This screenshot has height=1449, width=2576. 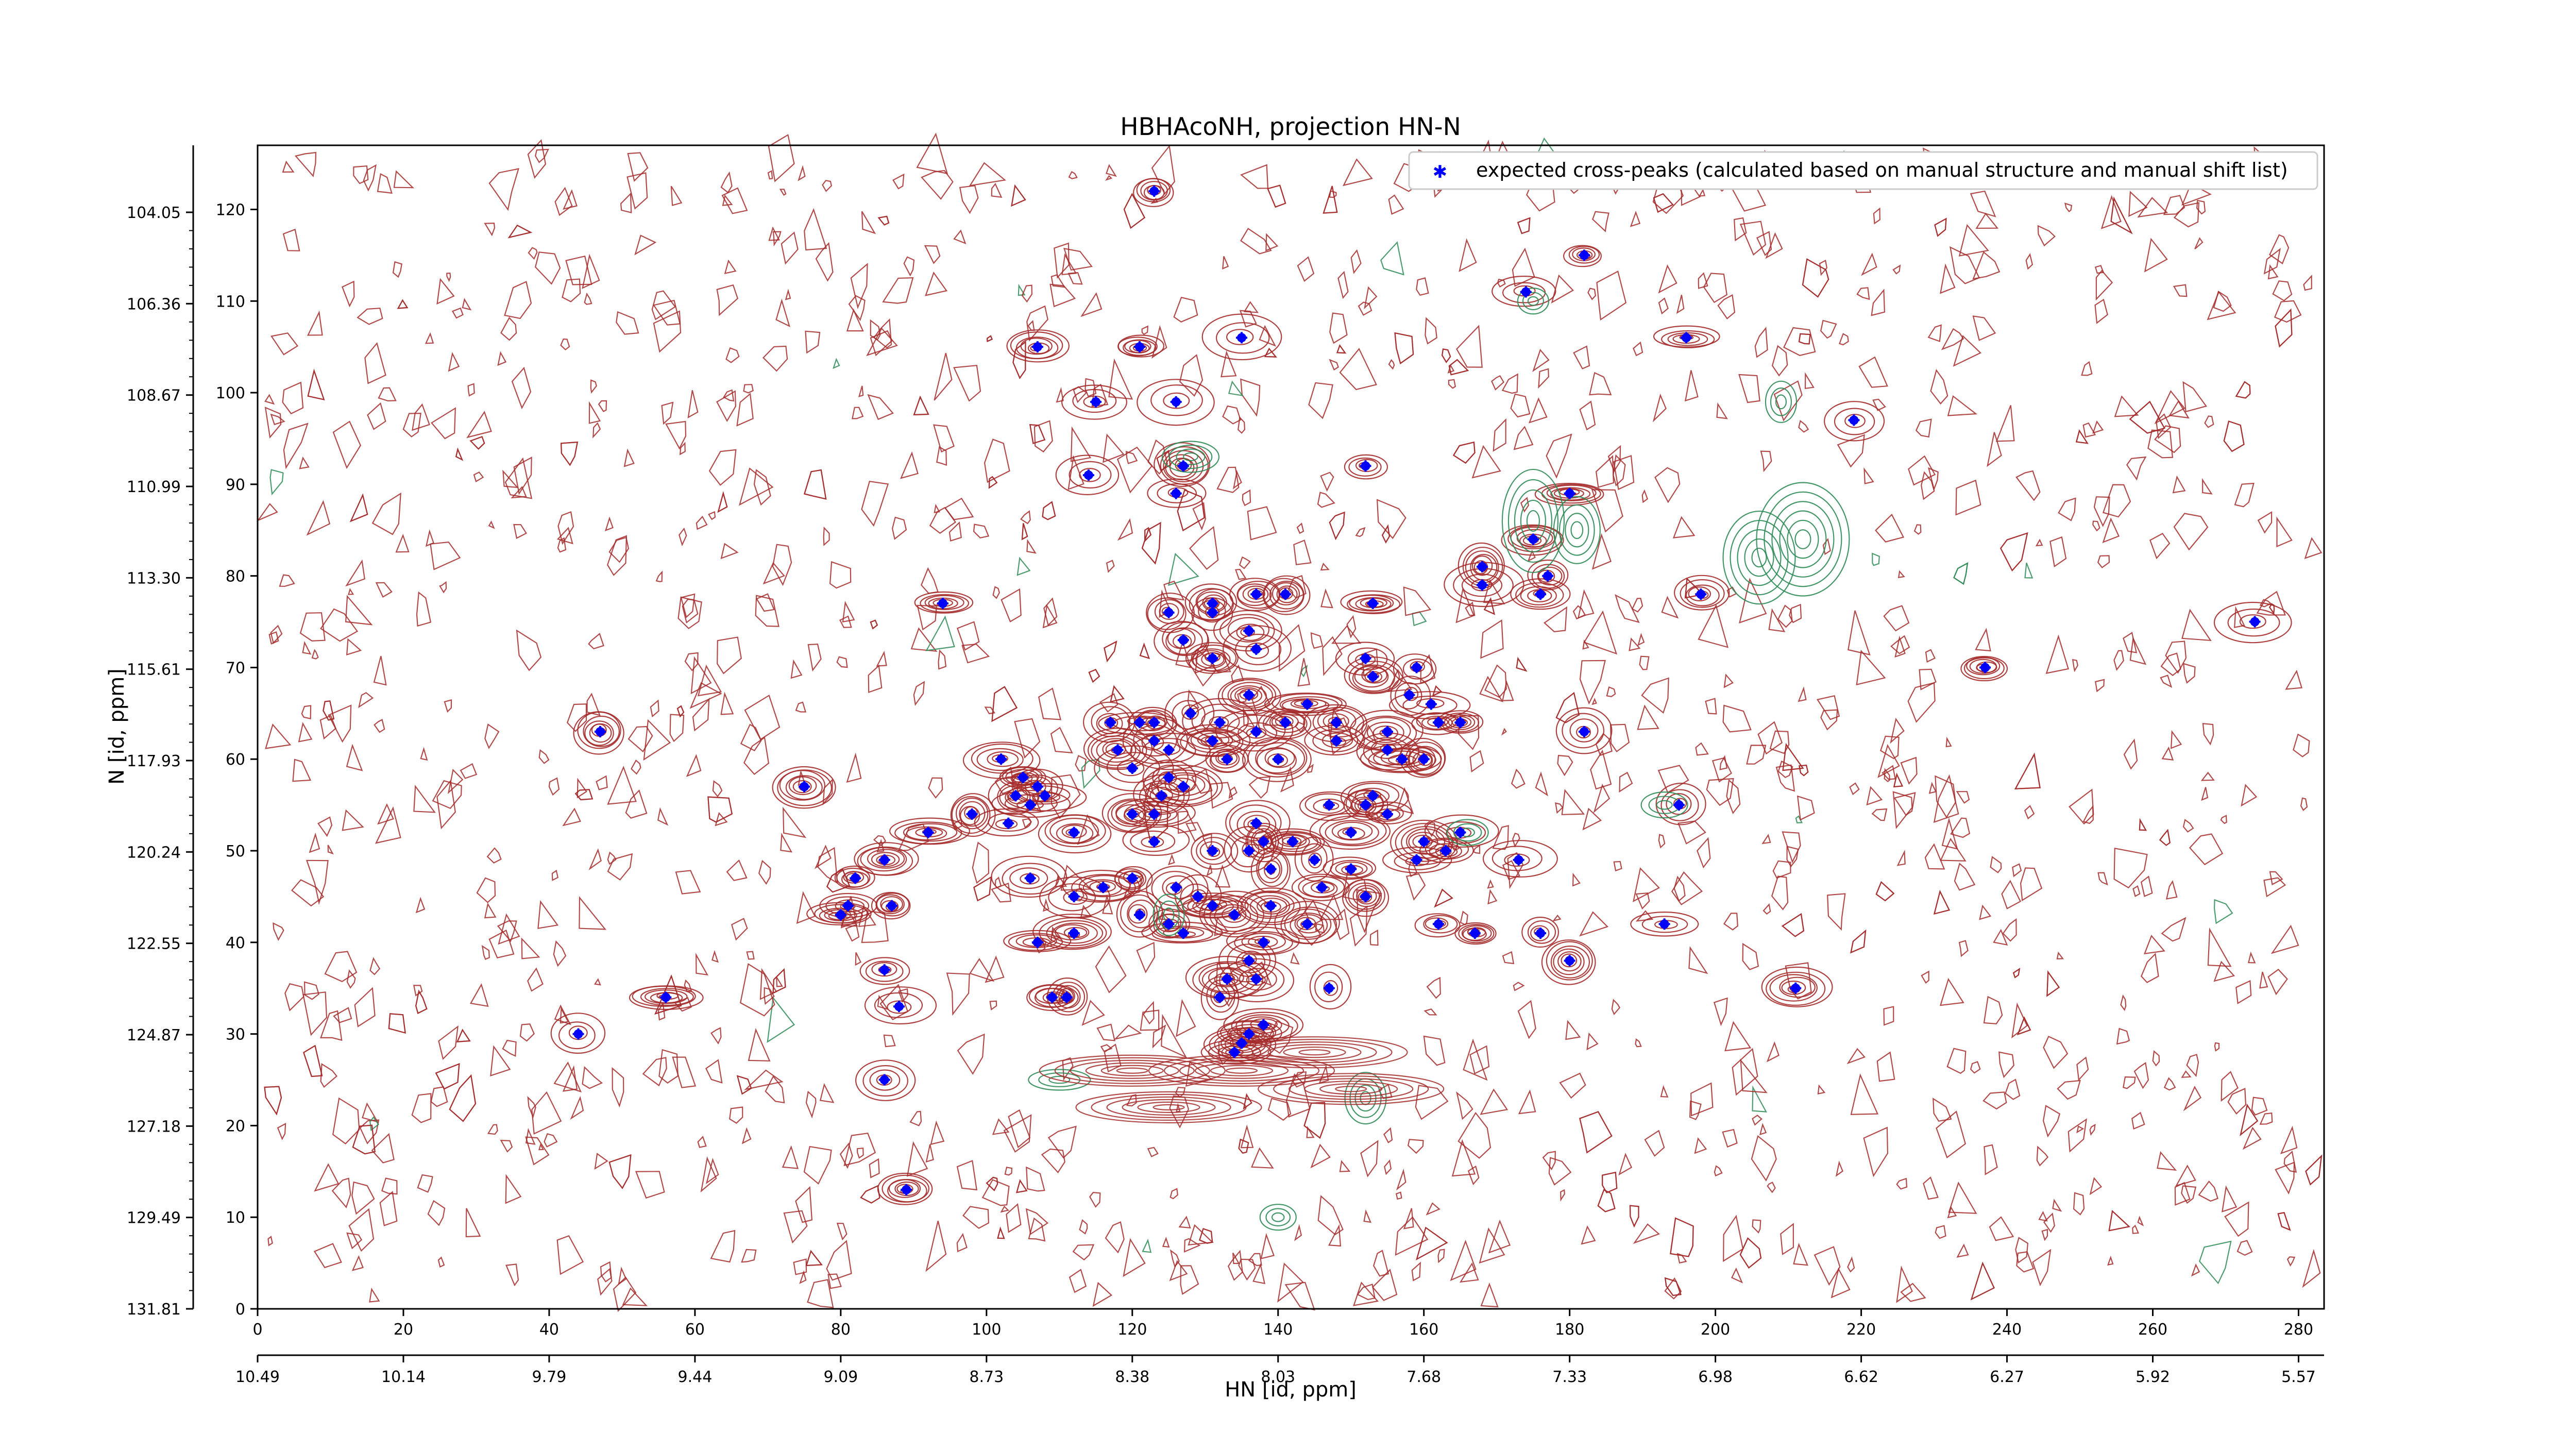 I want to click on streak-contour, so click(x=1351, y=1089).